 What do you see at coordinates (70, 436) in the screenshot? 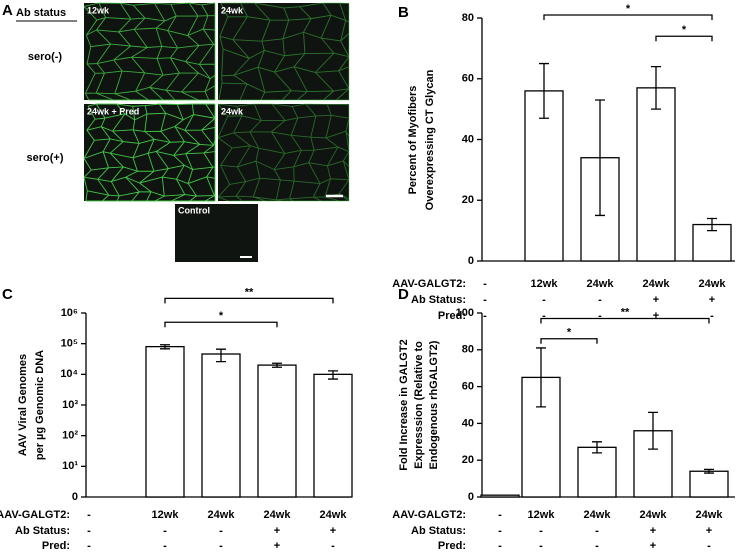
I see `y-tick-label: 10²` at bounding box center [70, 436].